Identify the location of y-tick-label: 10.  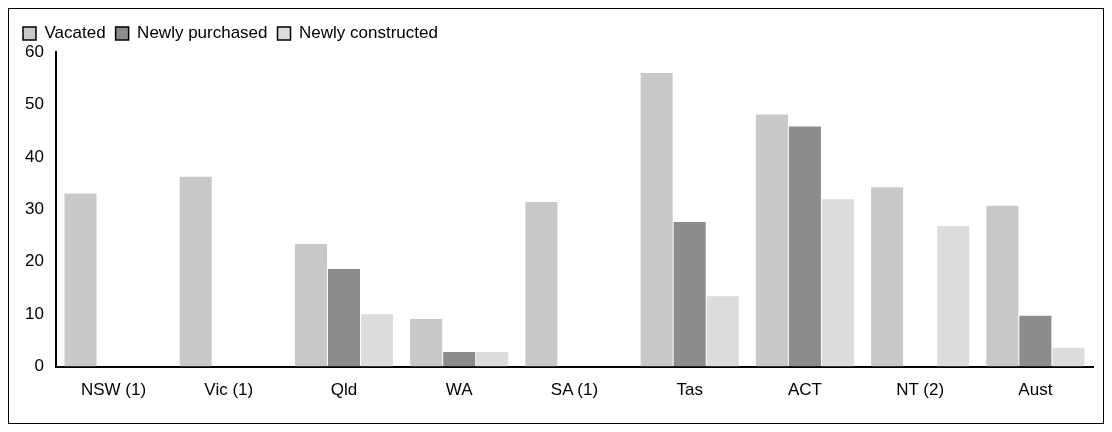
(34, 313).